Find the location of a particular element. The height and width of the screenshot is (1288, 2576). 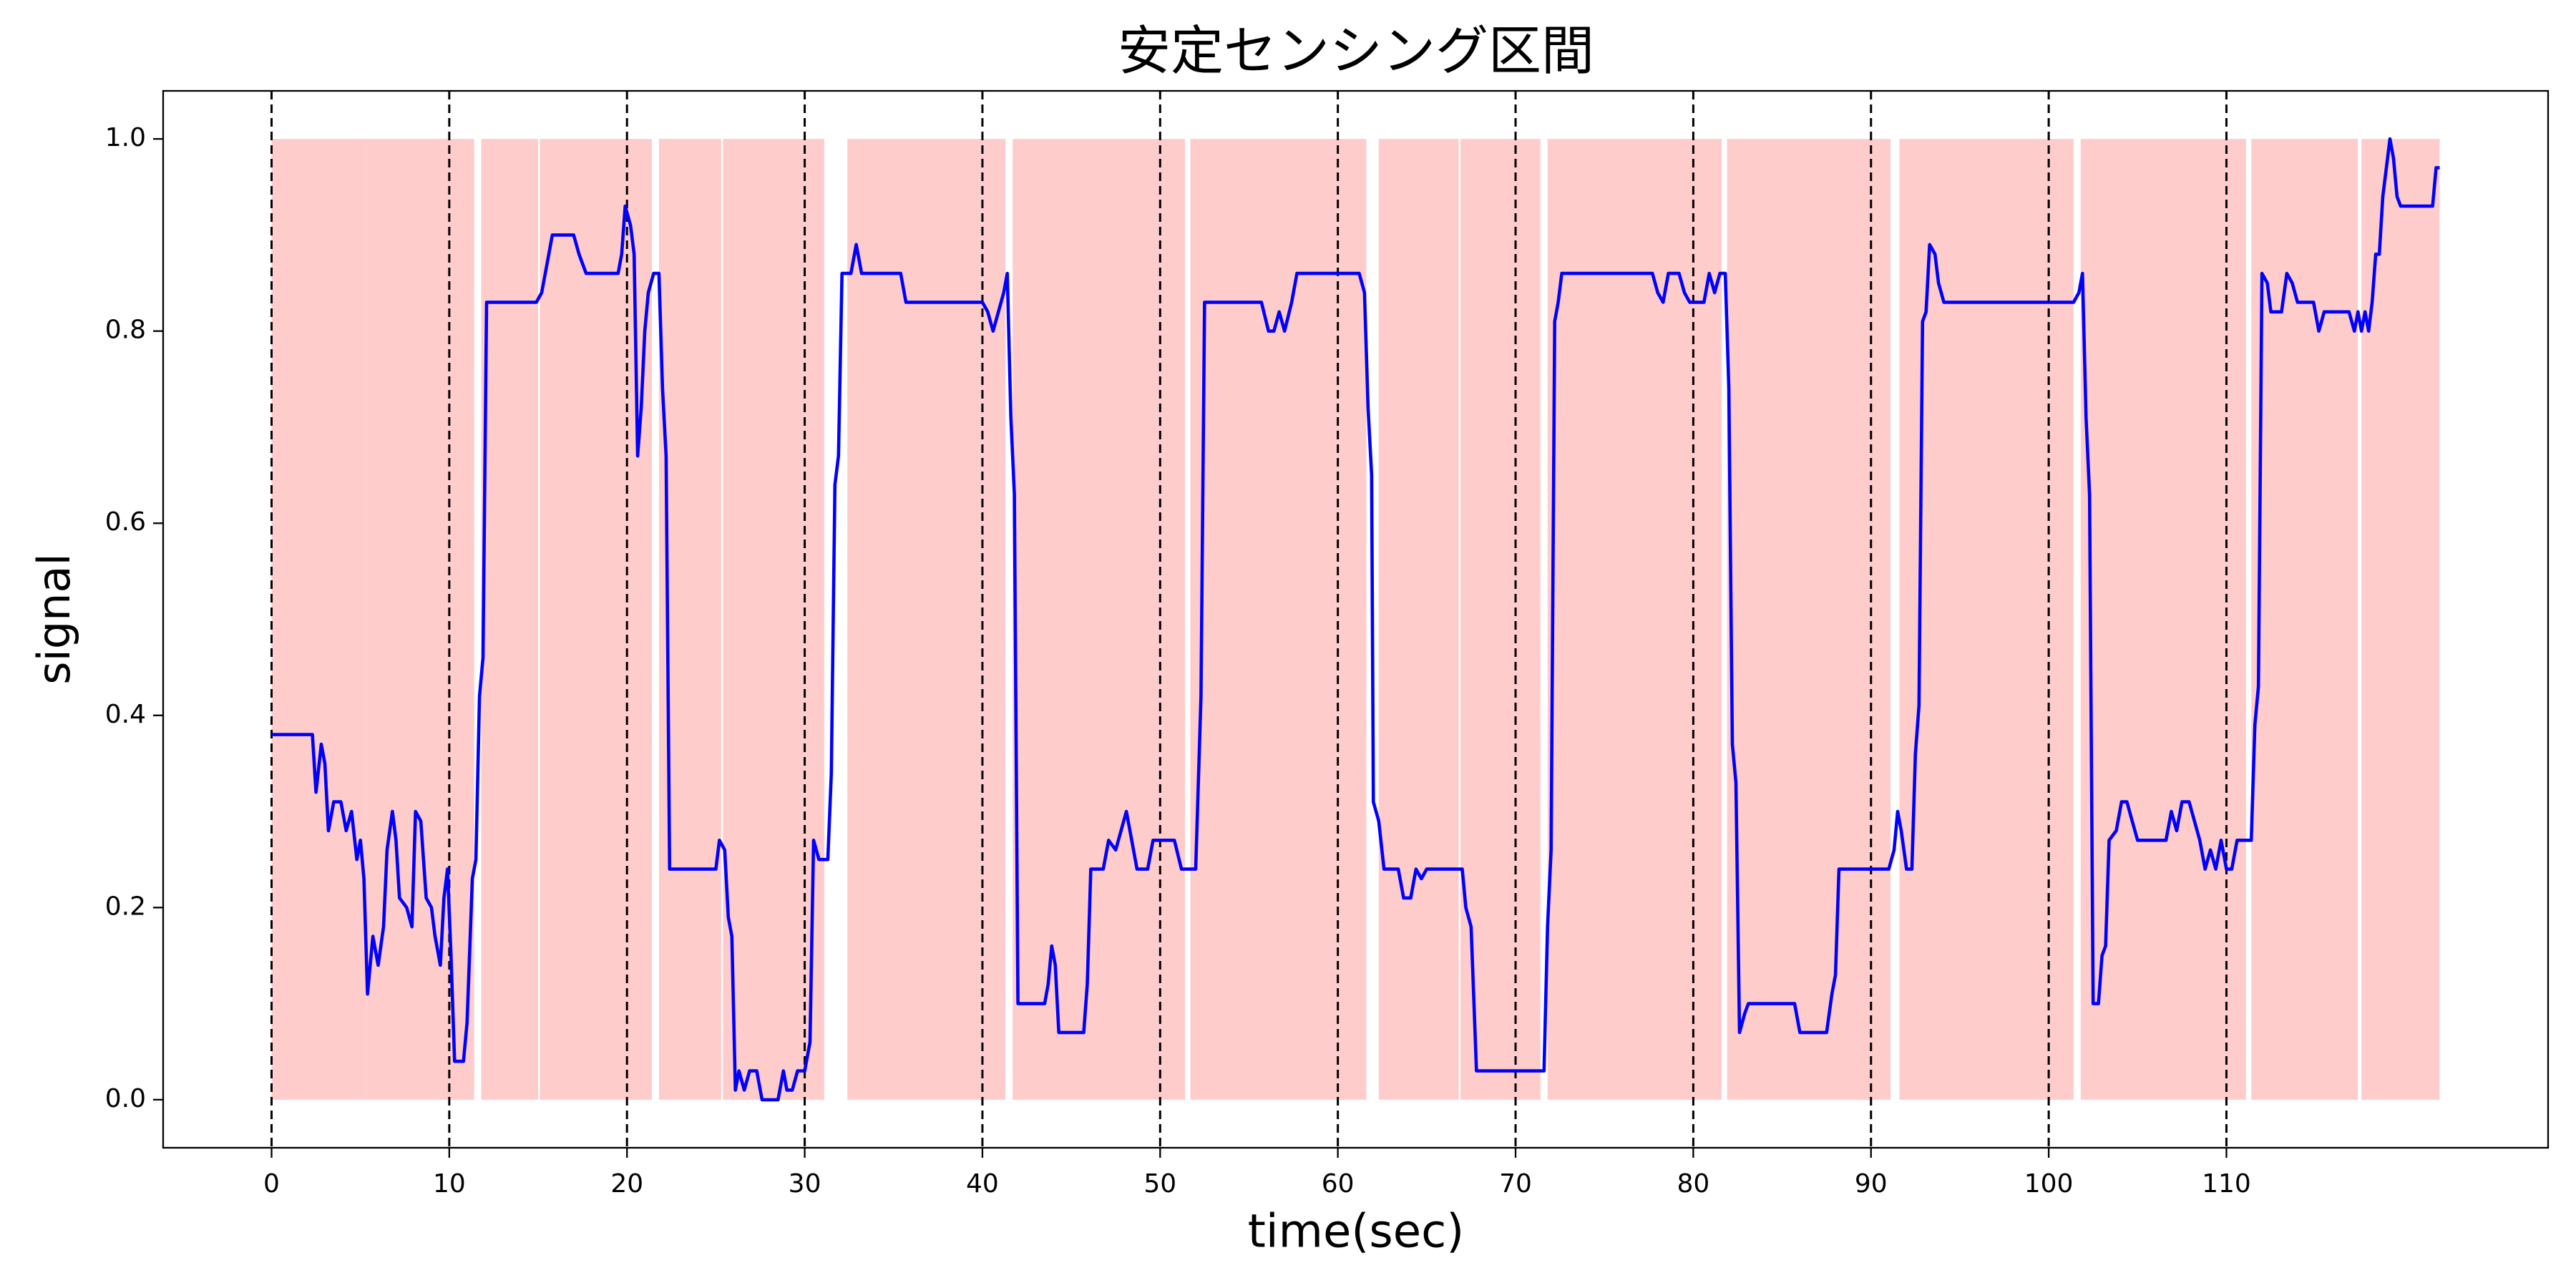

x-tick-label: 80 is located at coordinates (1693, 1184).